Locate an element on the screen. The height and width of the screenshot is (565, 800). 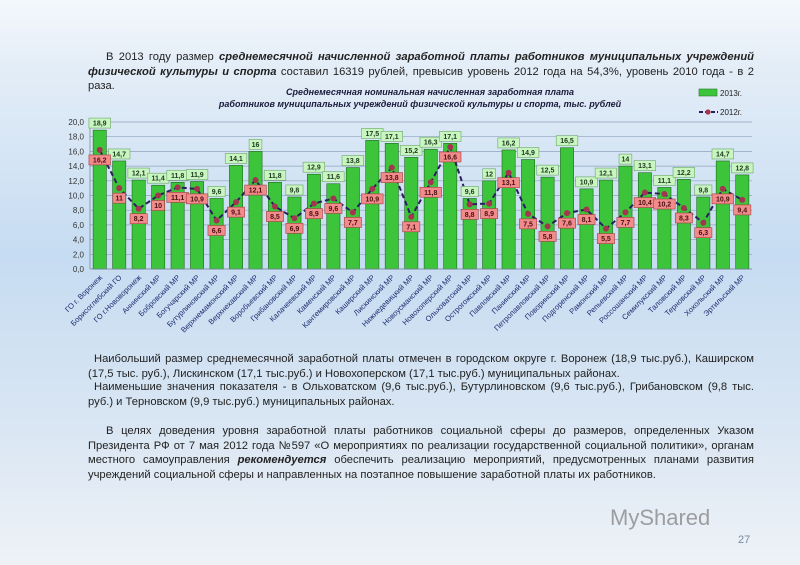
label-2012: 6,3 is located at coordinates (703, 233).